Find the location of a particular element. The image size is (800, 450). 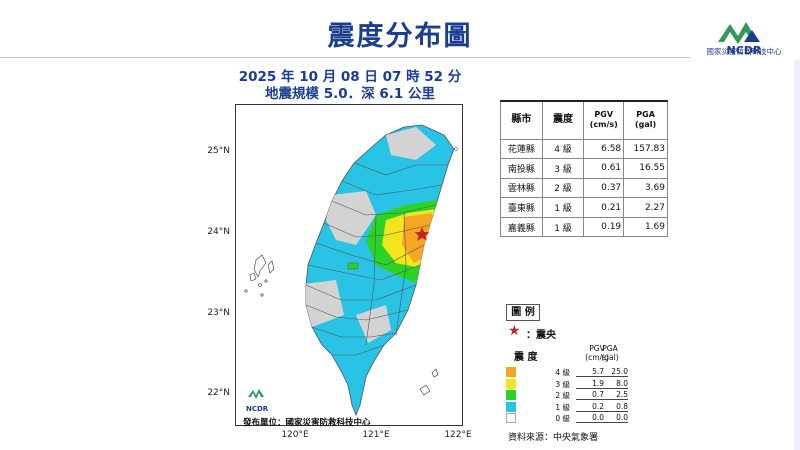

cell-intensity: 3 級 is located at coordinates (563, 168).